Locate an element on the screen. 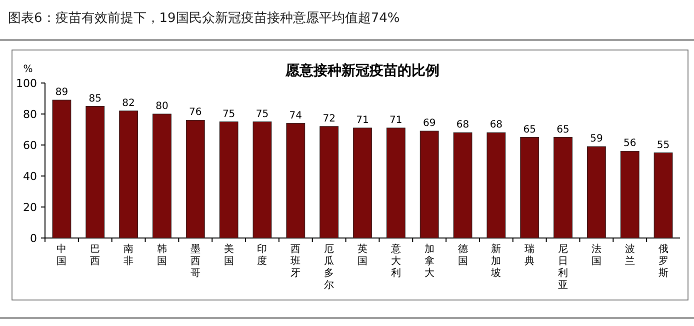 The image size is (694, 326). y-tick-label: 80 is located at coordinates (30, 114).